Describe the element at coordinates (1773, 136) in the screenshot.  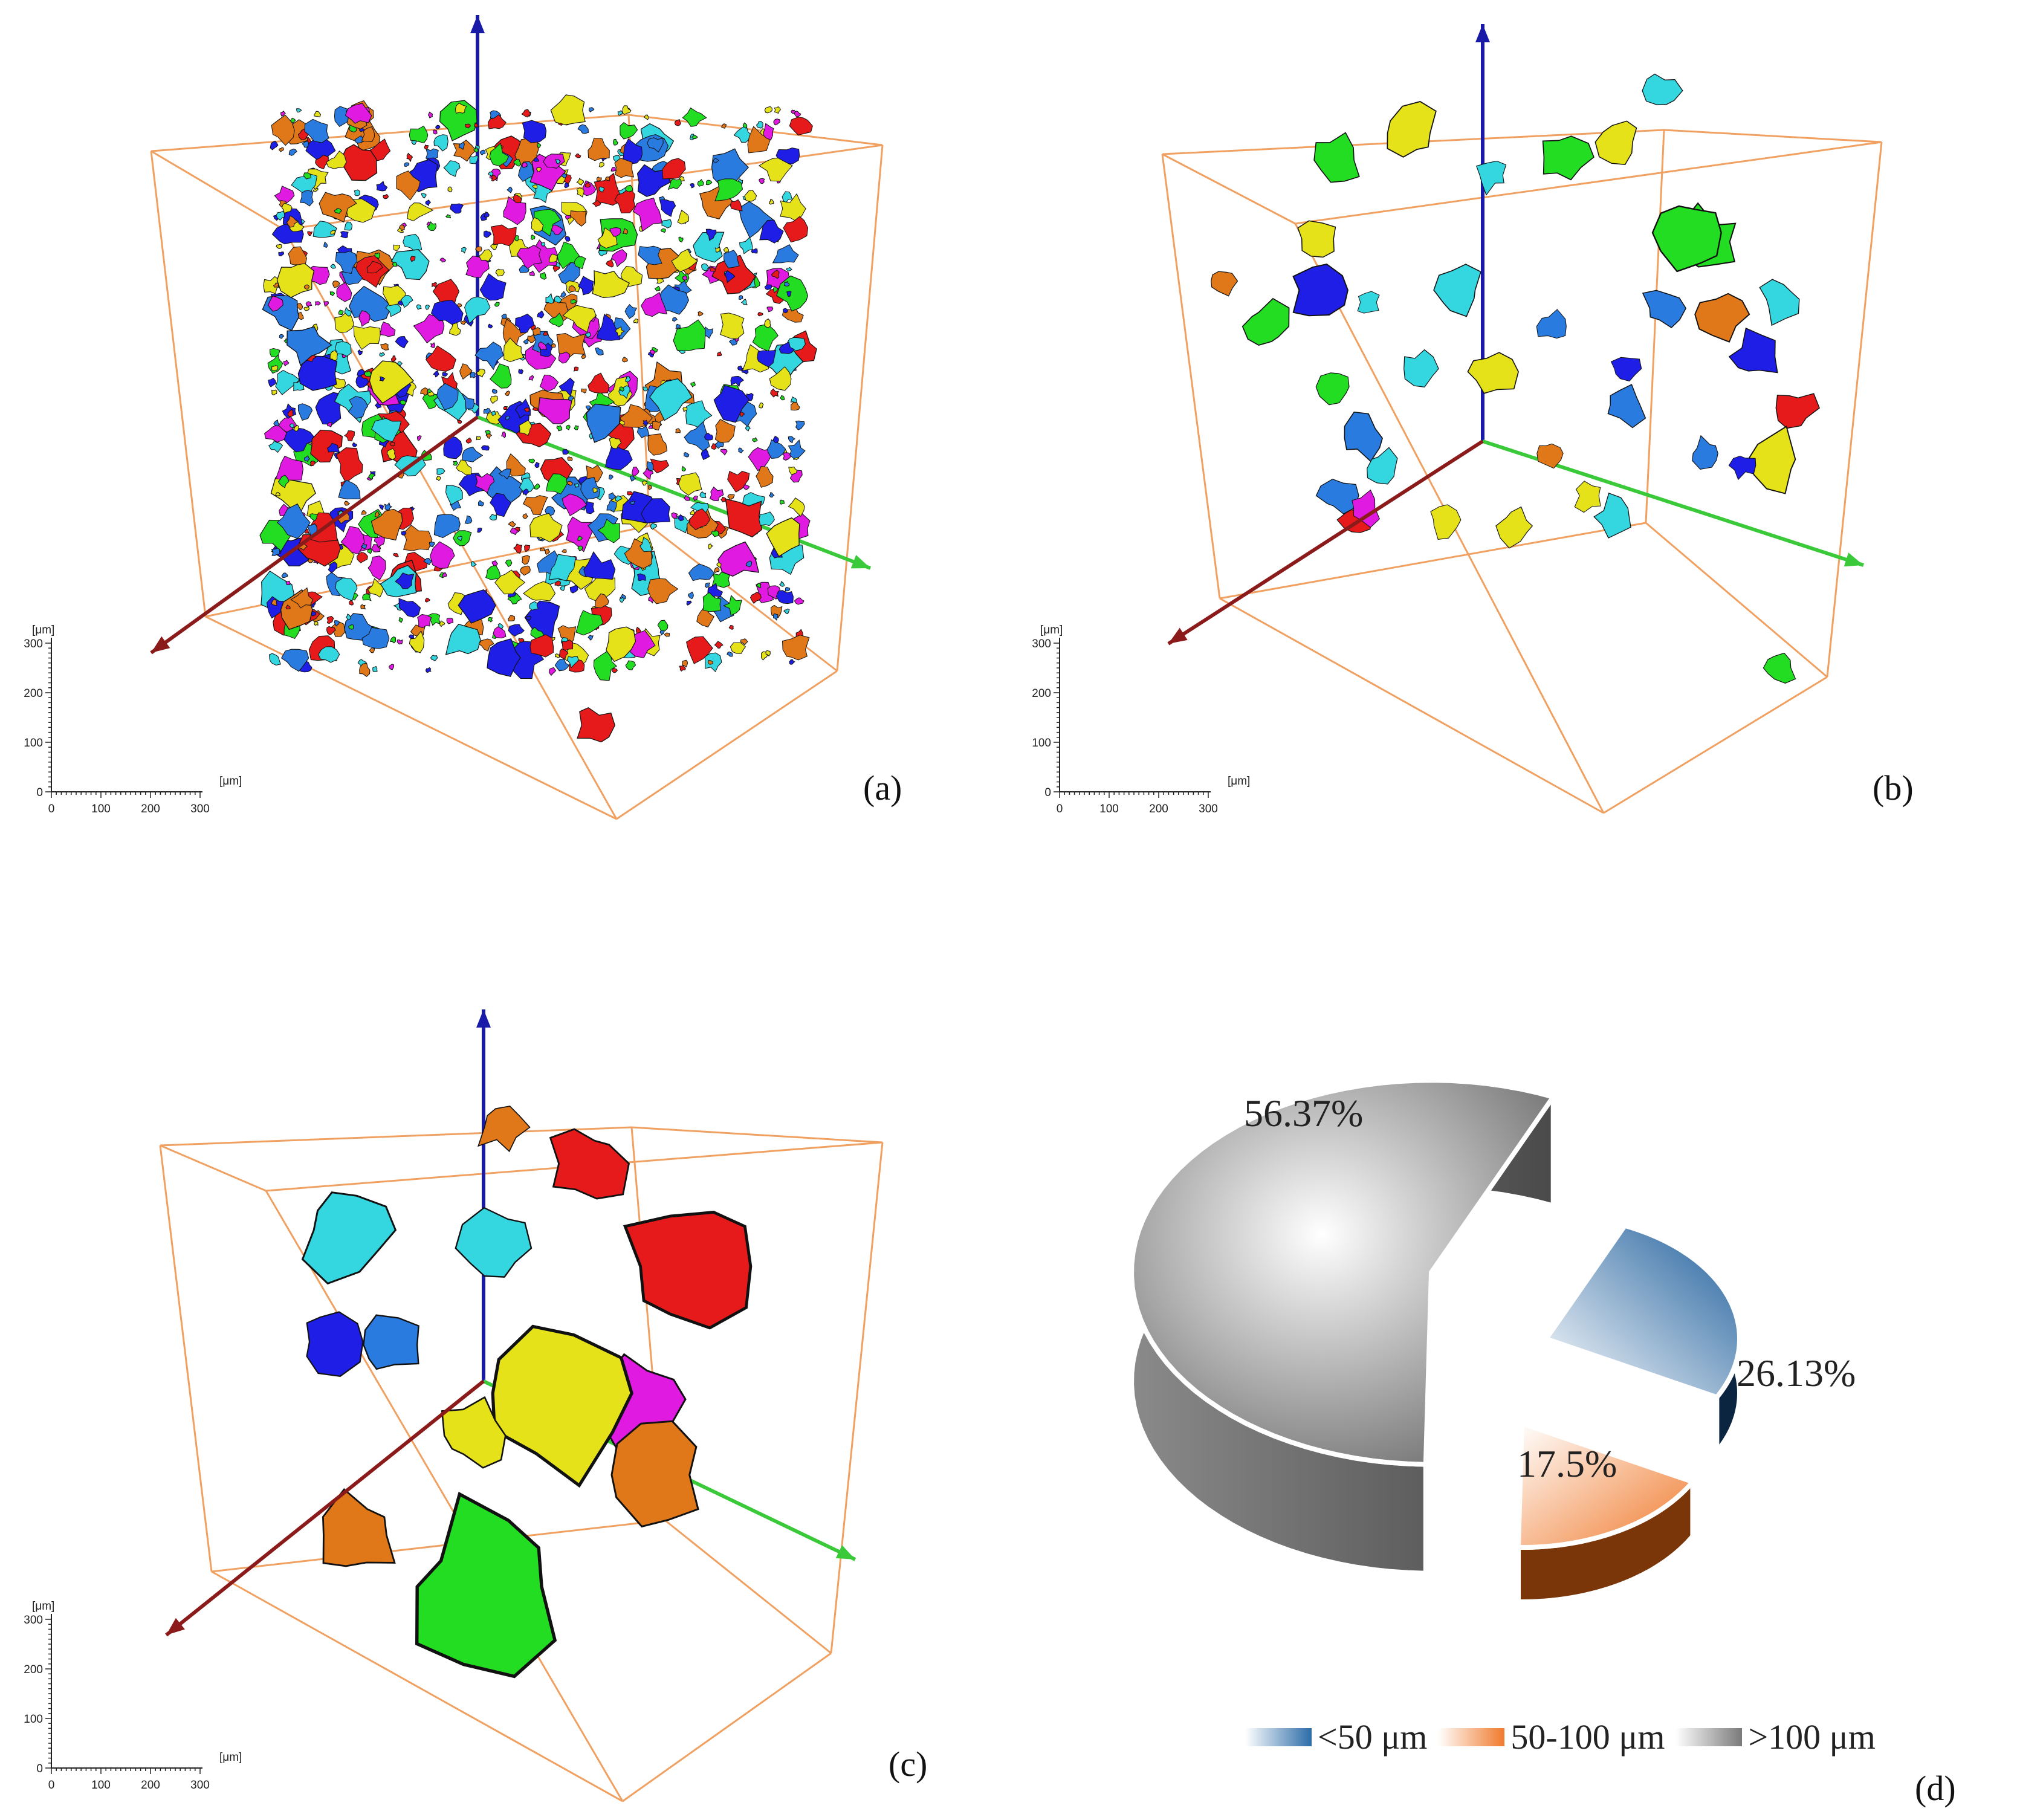
I see `box-edge` at that location.